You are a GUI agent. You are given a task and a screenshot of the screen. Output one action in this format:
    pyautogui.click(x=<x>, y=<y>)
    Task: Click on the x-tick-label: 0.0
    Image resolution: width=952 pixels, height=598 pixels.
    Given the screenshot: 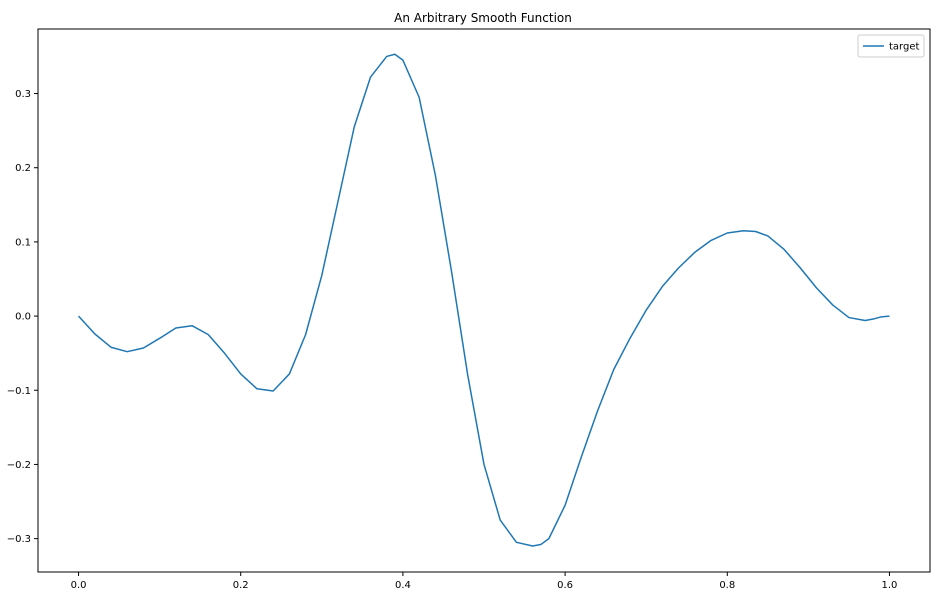 What is the action you would take?
    pyautogui.click(x=79, y=585)
    